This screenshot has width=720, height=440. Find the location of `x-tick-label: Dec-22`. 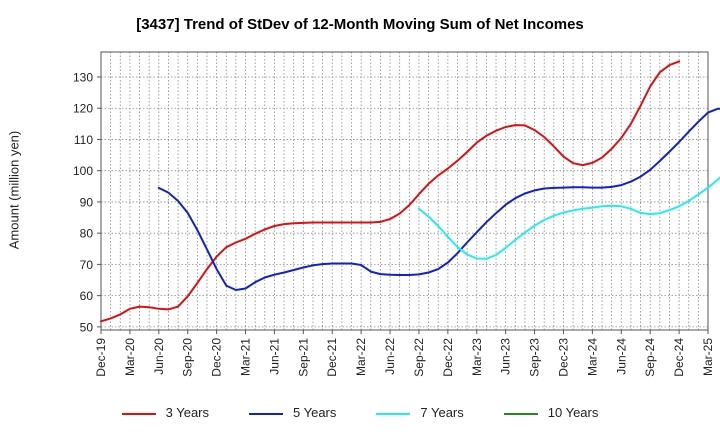

x-tick-label: Dec-22 is located at coordinates (448, 357).